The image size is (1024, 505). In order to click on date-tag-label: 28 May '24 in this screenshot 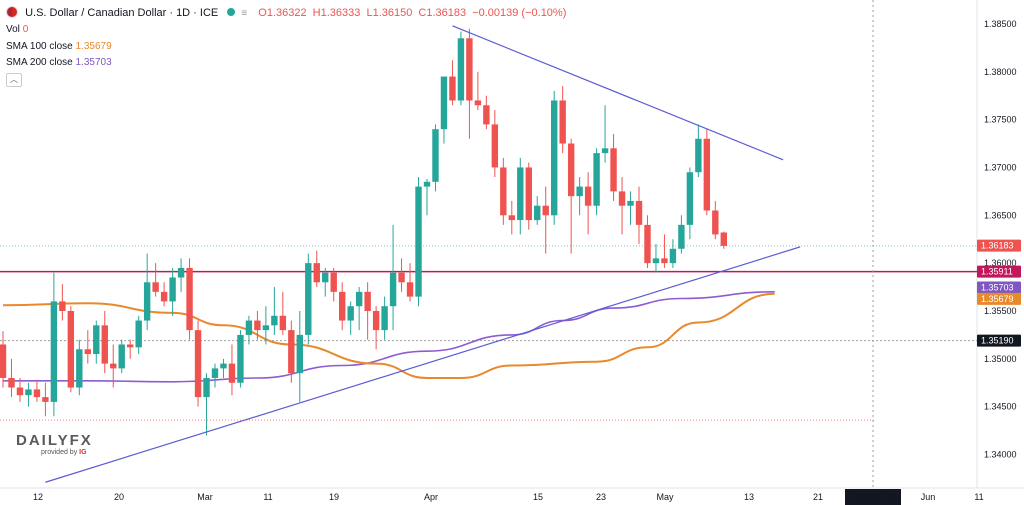, I will do `click(873, 497)`.